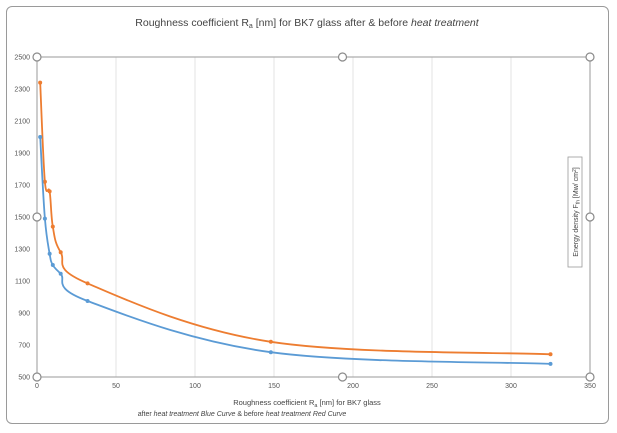 The width and height of the screenshot is (617, 433). Describe the element at coordinates (22, 154) in the screenshot. I see `y-tick-label: 1900` at that location.